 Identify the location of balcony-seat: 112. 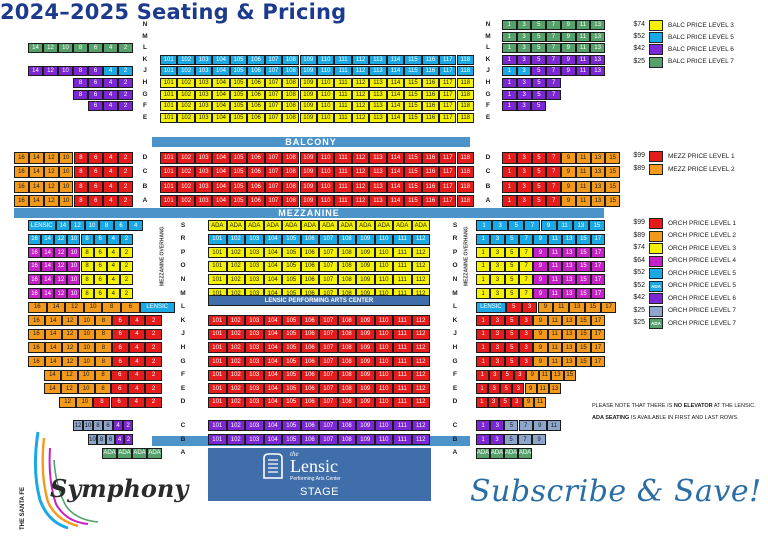
(360, 106).